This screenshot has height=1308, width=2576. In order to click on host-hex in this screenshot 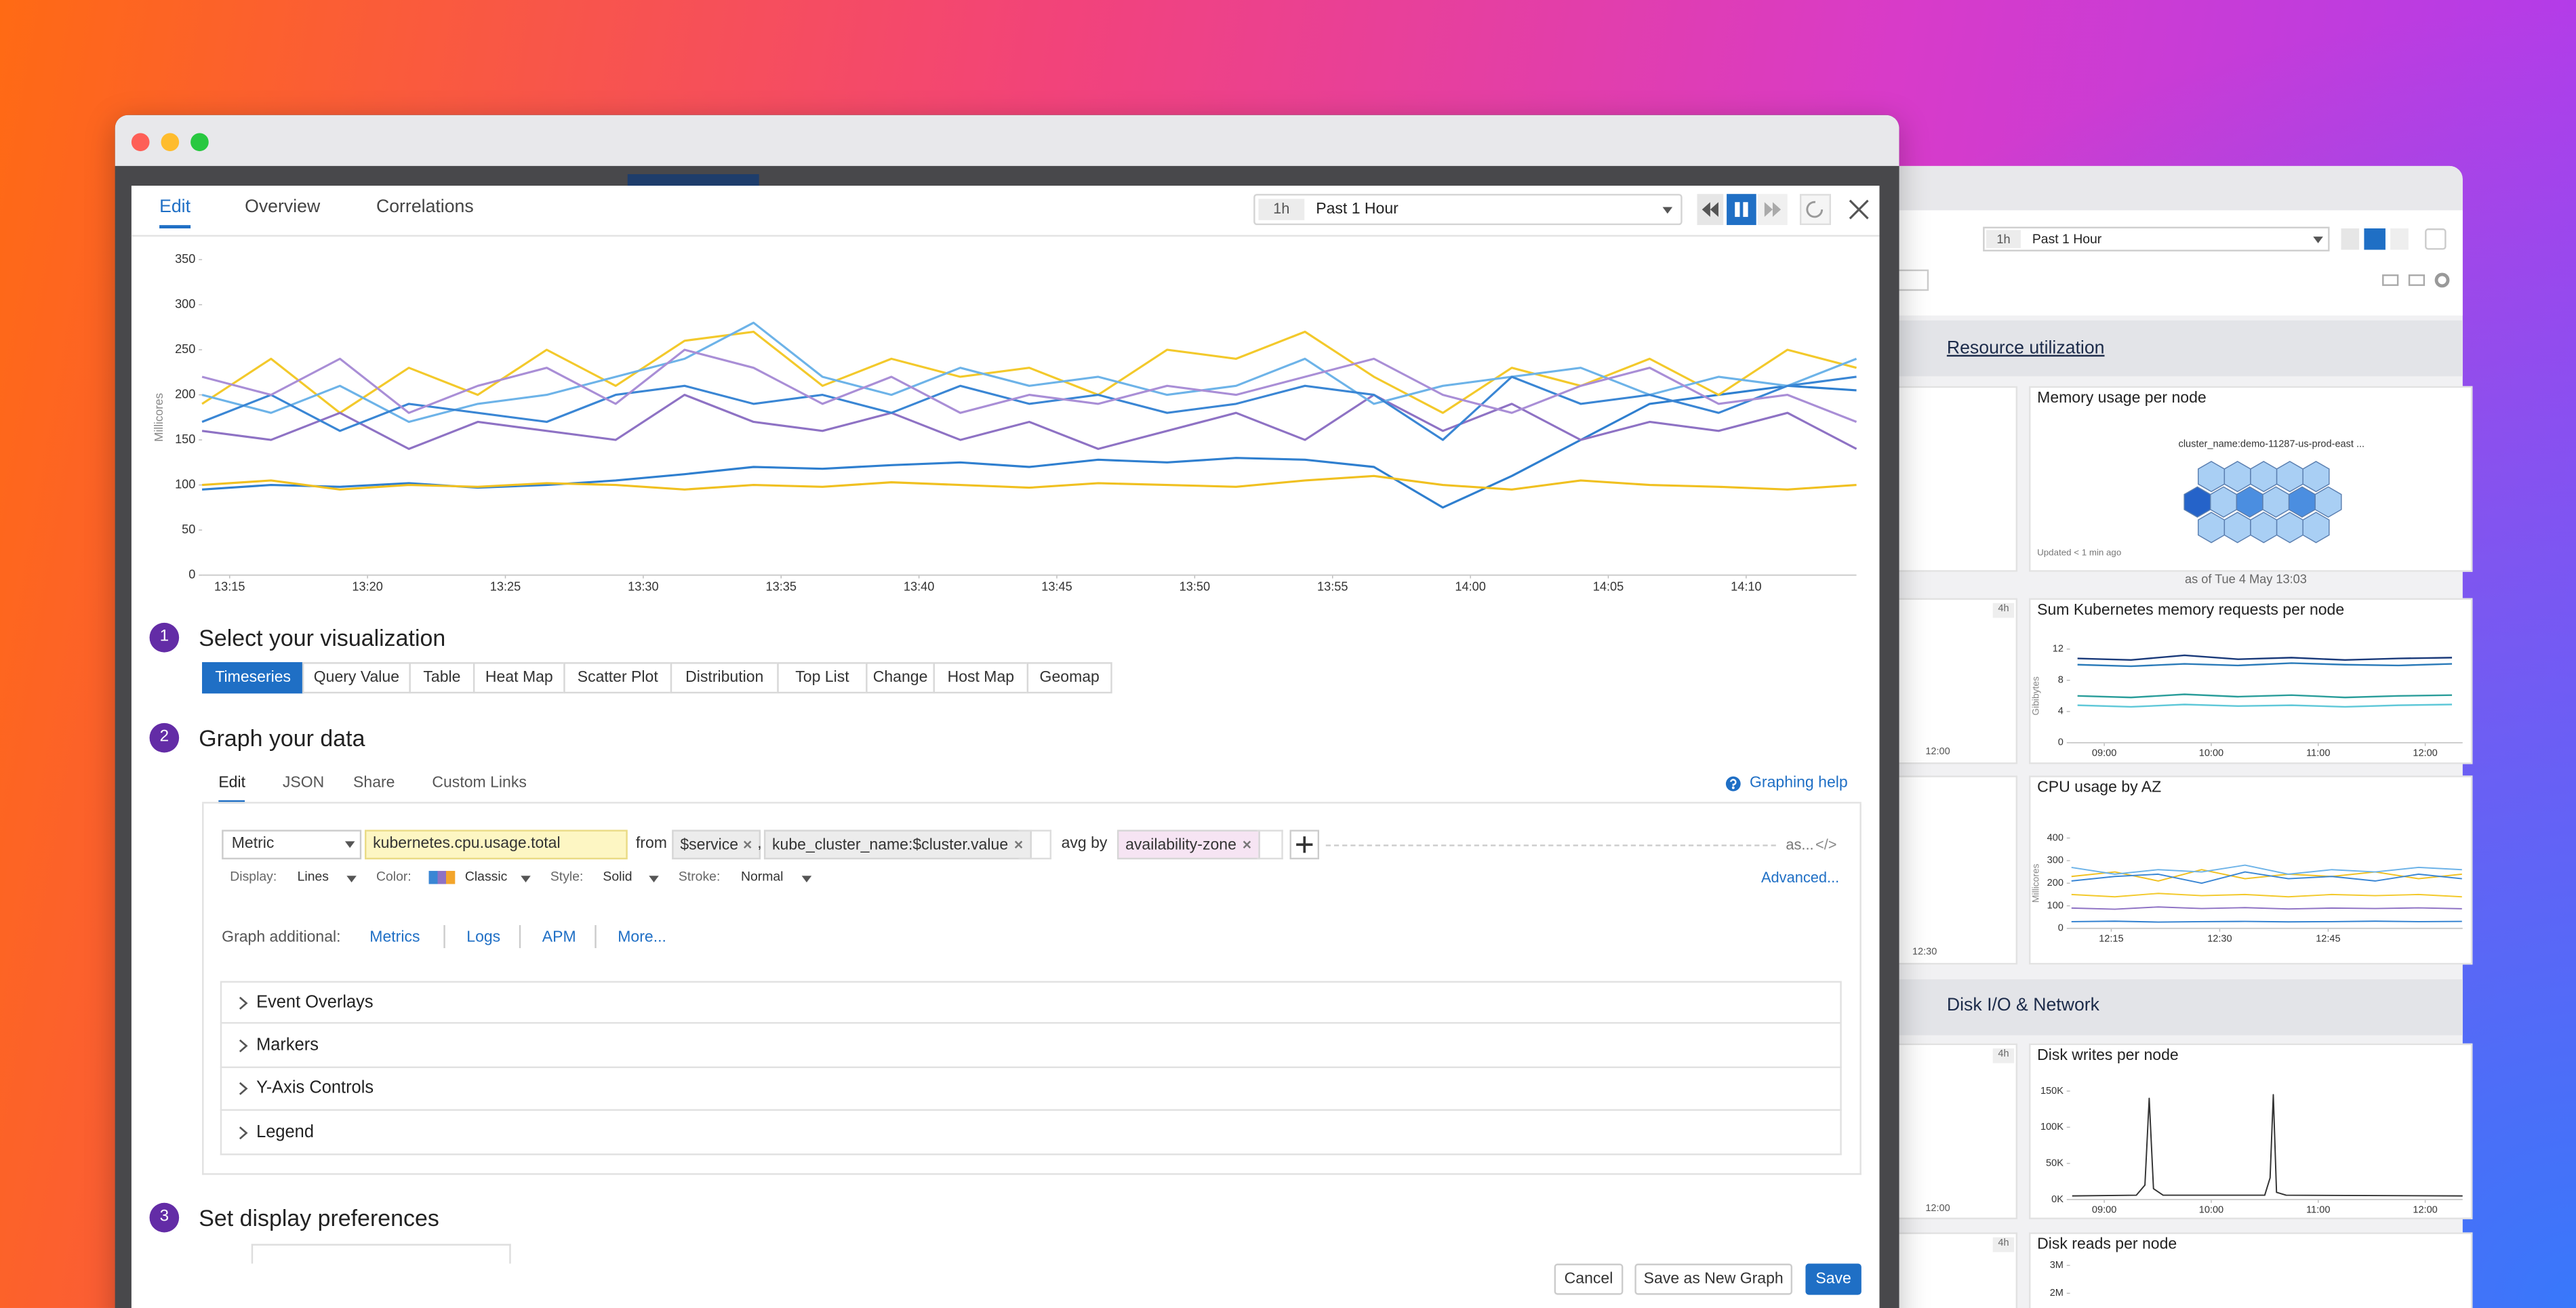, I will do `click(2316, 528)`.